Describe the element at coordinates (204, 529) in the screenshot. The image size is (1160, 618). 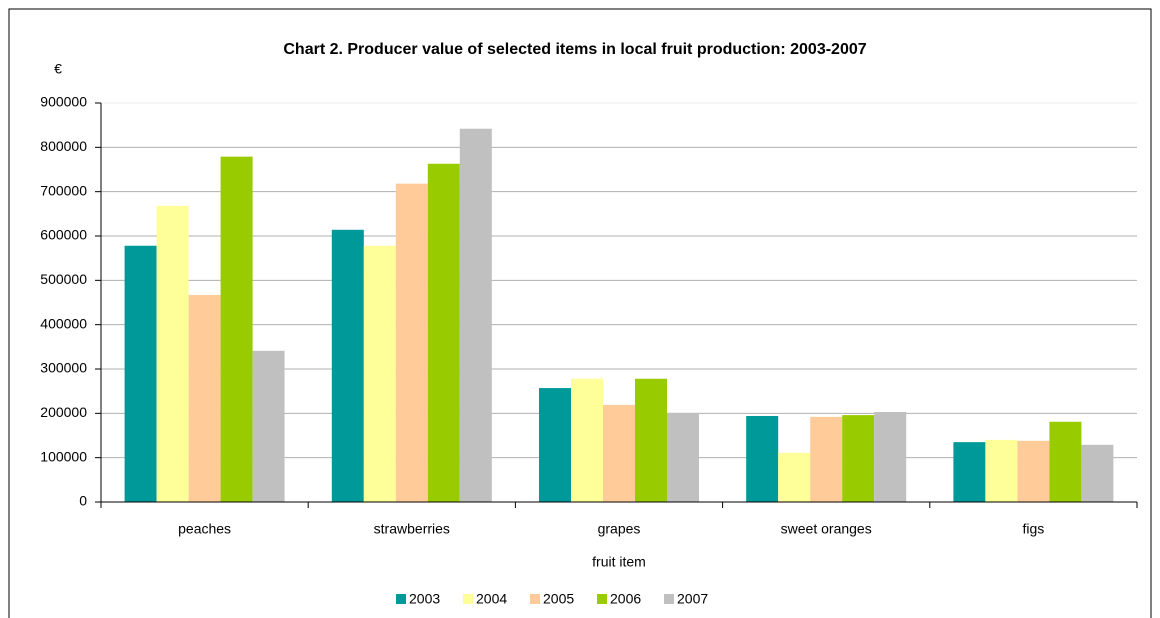
I see `x-tick-label: peaches` at that location.